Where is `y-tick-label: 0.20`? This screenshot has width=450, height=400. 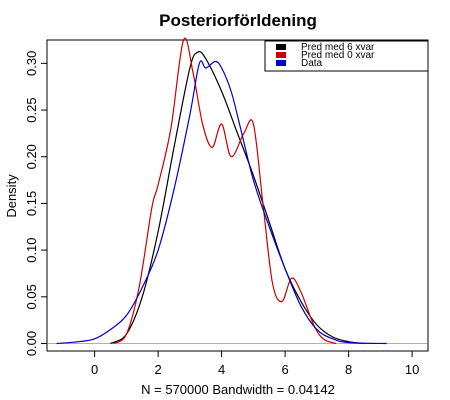
y-tick-label: 0.20 is located at coordinates (31, 156).